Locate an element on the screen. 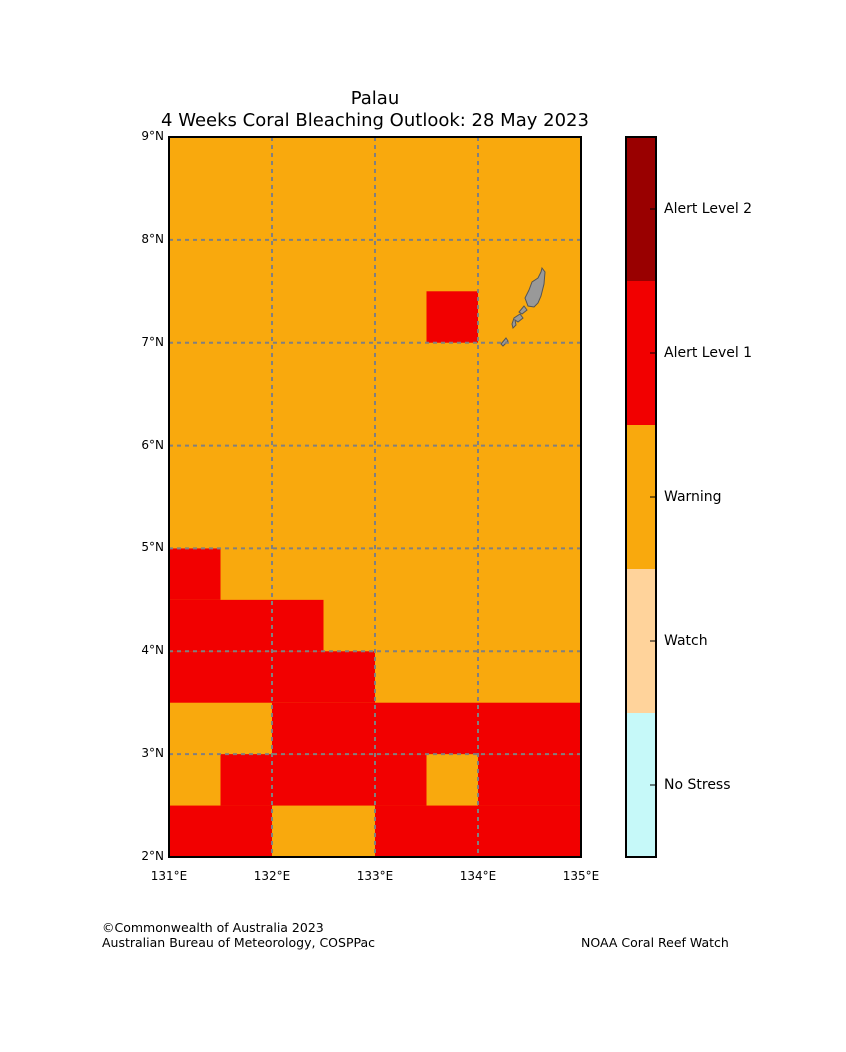  colorbar-label: Warning is located at coordinates (693, 497).